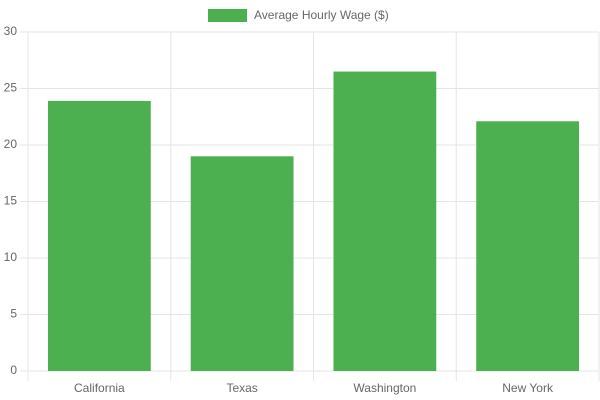 This screenshot has width=600, height=400. Describe the element at coordinates (528, 388) in the screenshot. I see `x-tick-label: New York` at that location.